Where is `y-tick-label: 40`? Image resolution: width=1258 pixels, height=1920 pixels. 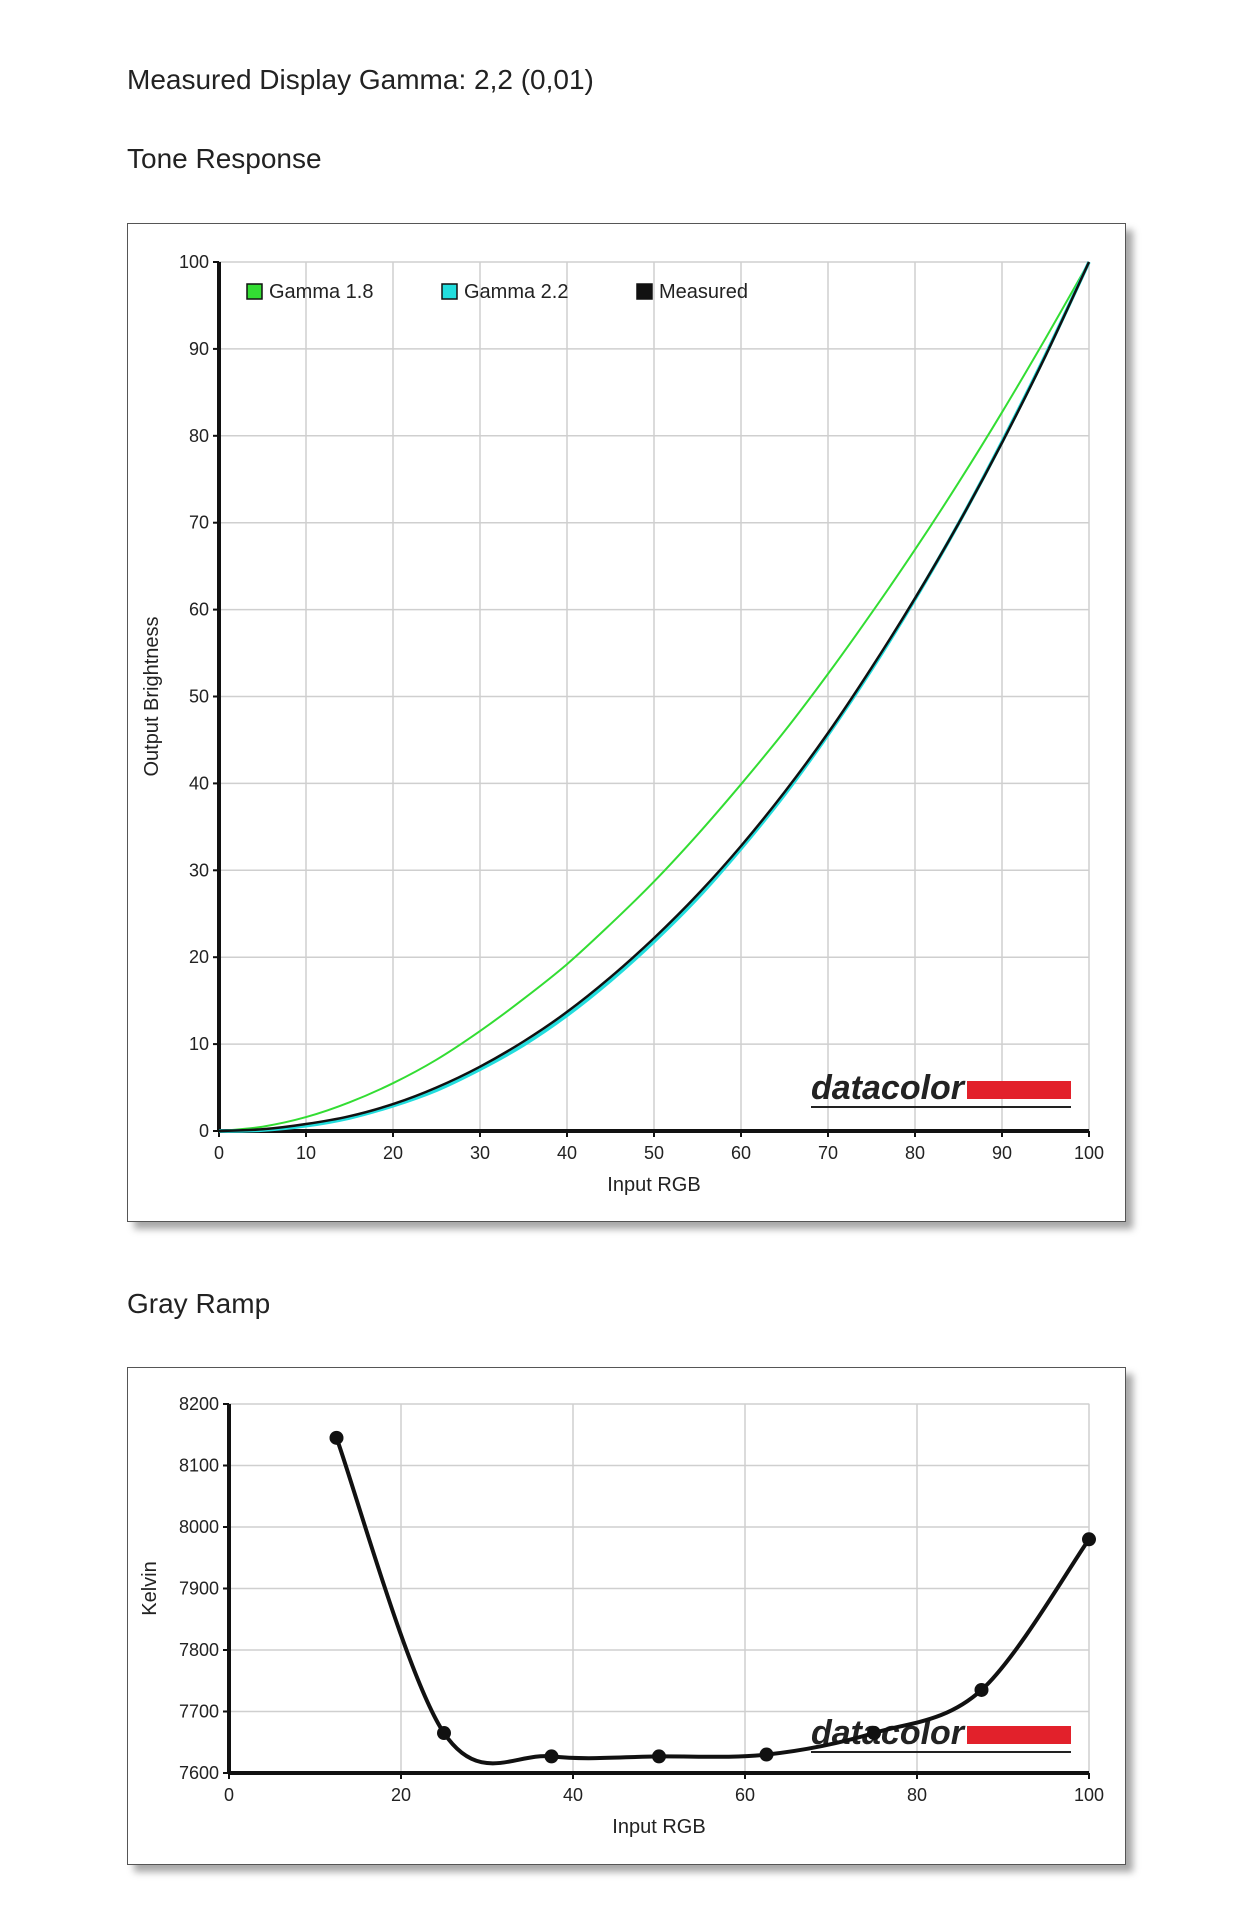 y-tick-label: 40 is located at coordinates (199, 783).